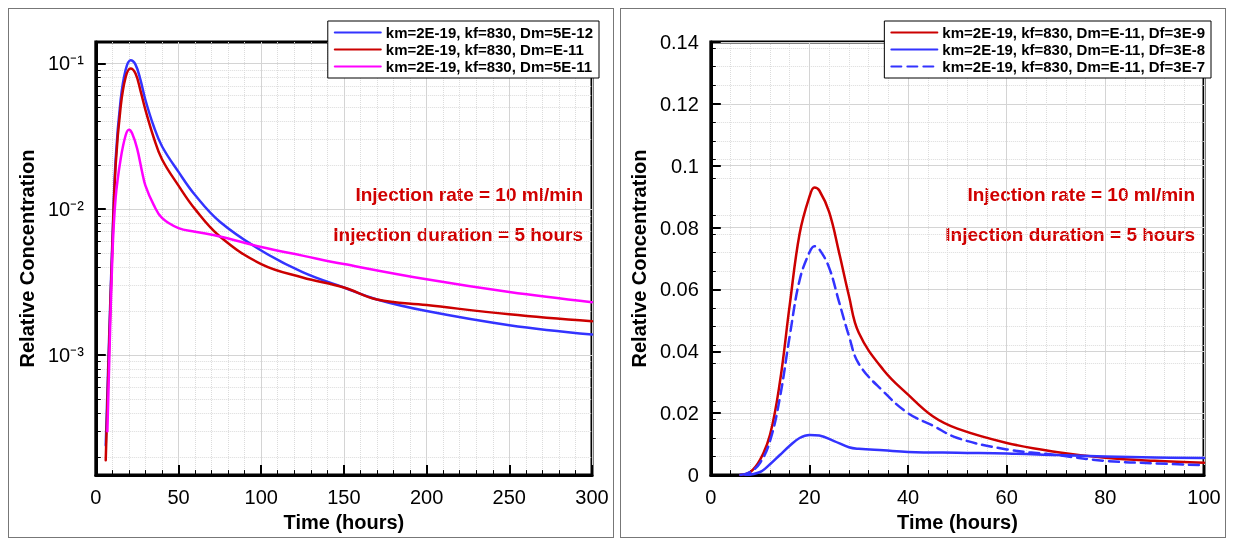 The height and width of the screenshot is (548, 1238). I want to click on legend-label: km=2E-19, kf=830, Dm=5E-12, so click(489, 32).